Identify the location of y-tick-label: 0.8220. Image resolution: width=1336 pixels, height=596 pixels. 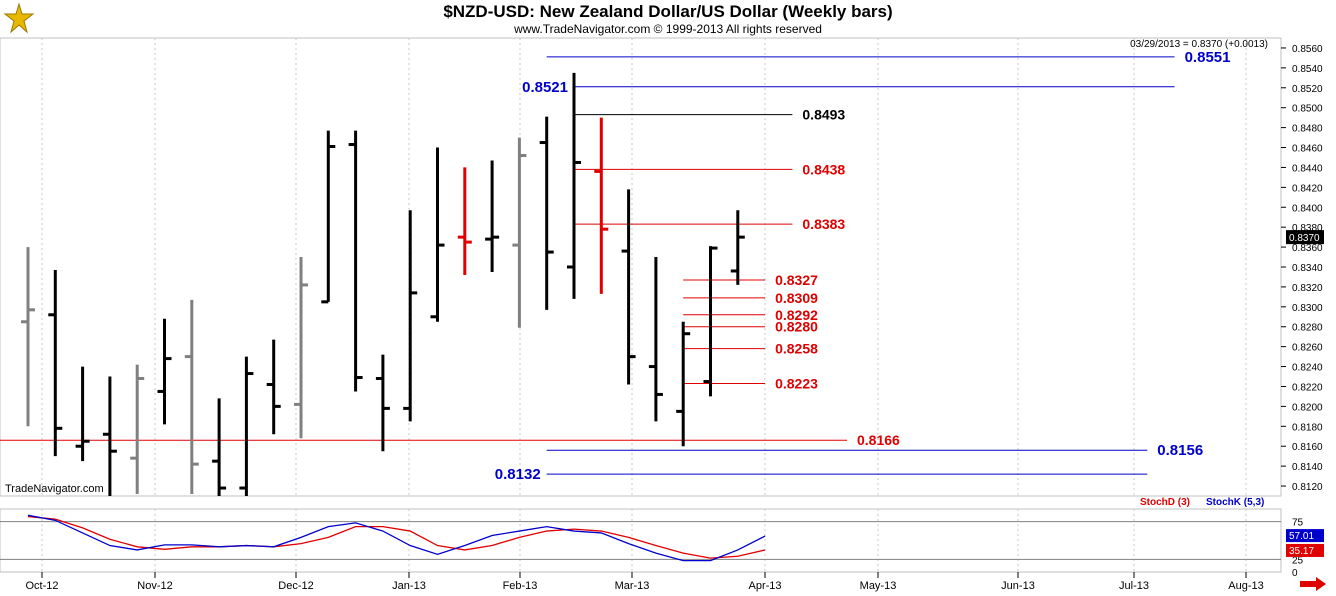
(1307, 387).